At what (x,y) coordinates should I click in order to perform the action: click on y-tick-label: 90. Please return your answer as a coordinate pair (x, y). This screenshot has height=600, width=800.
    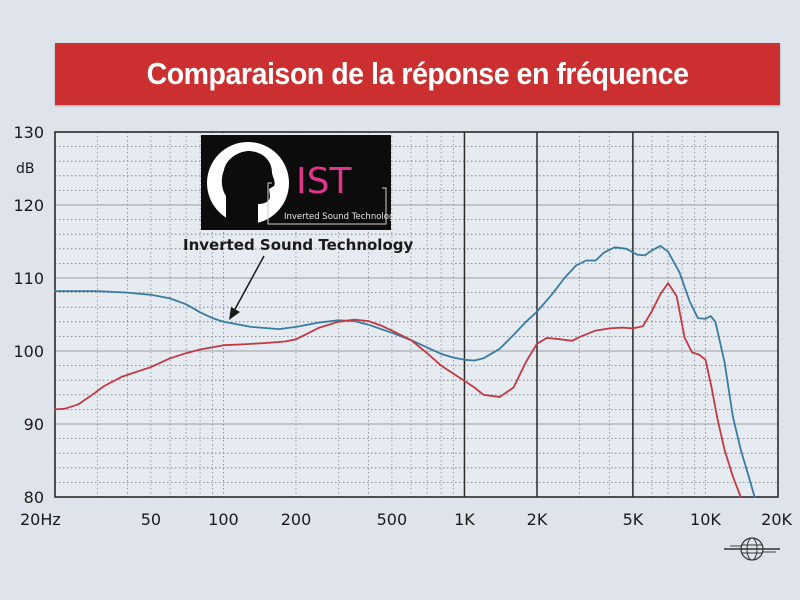
    Looking at the image, I should click on (34, 424).